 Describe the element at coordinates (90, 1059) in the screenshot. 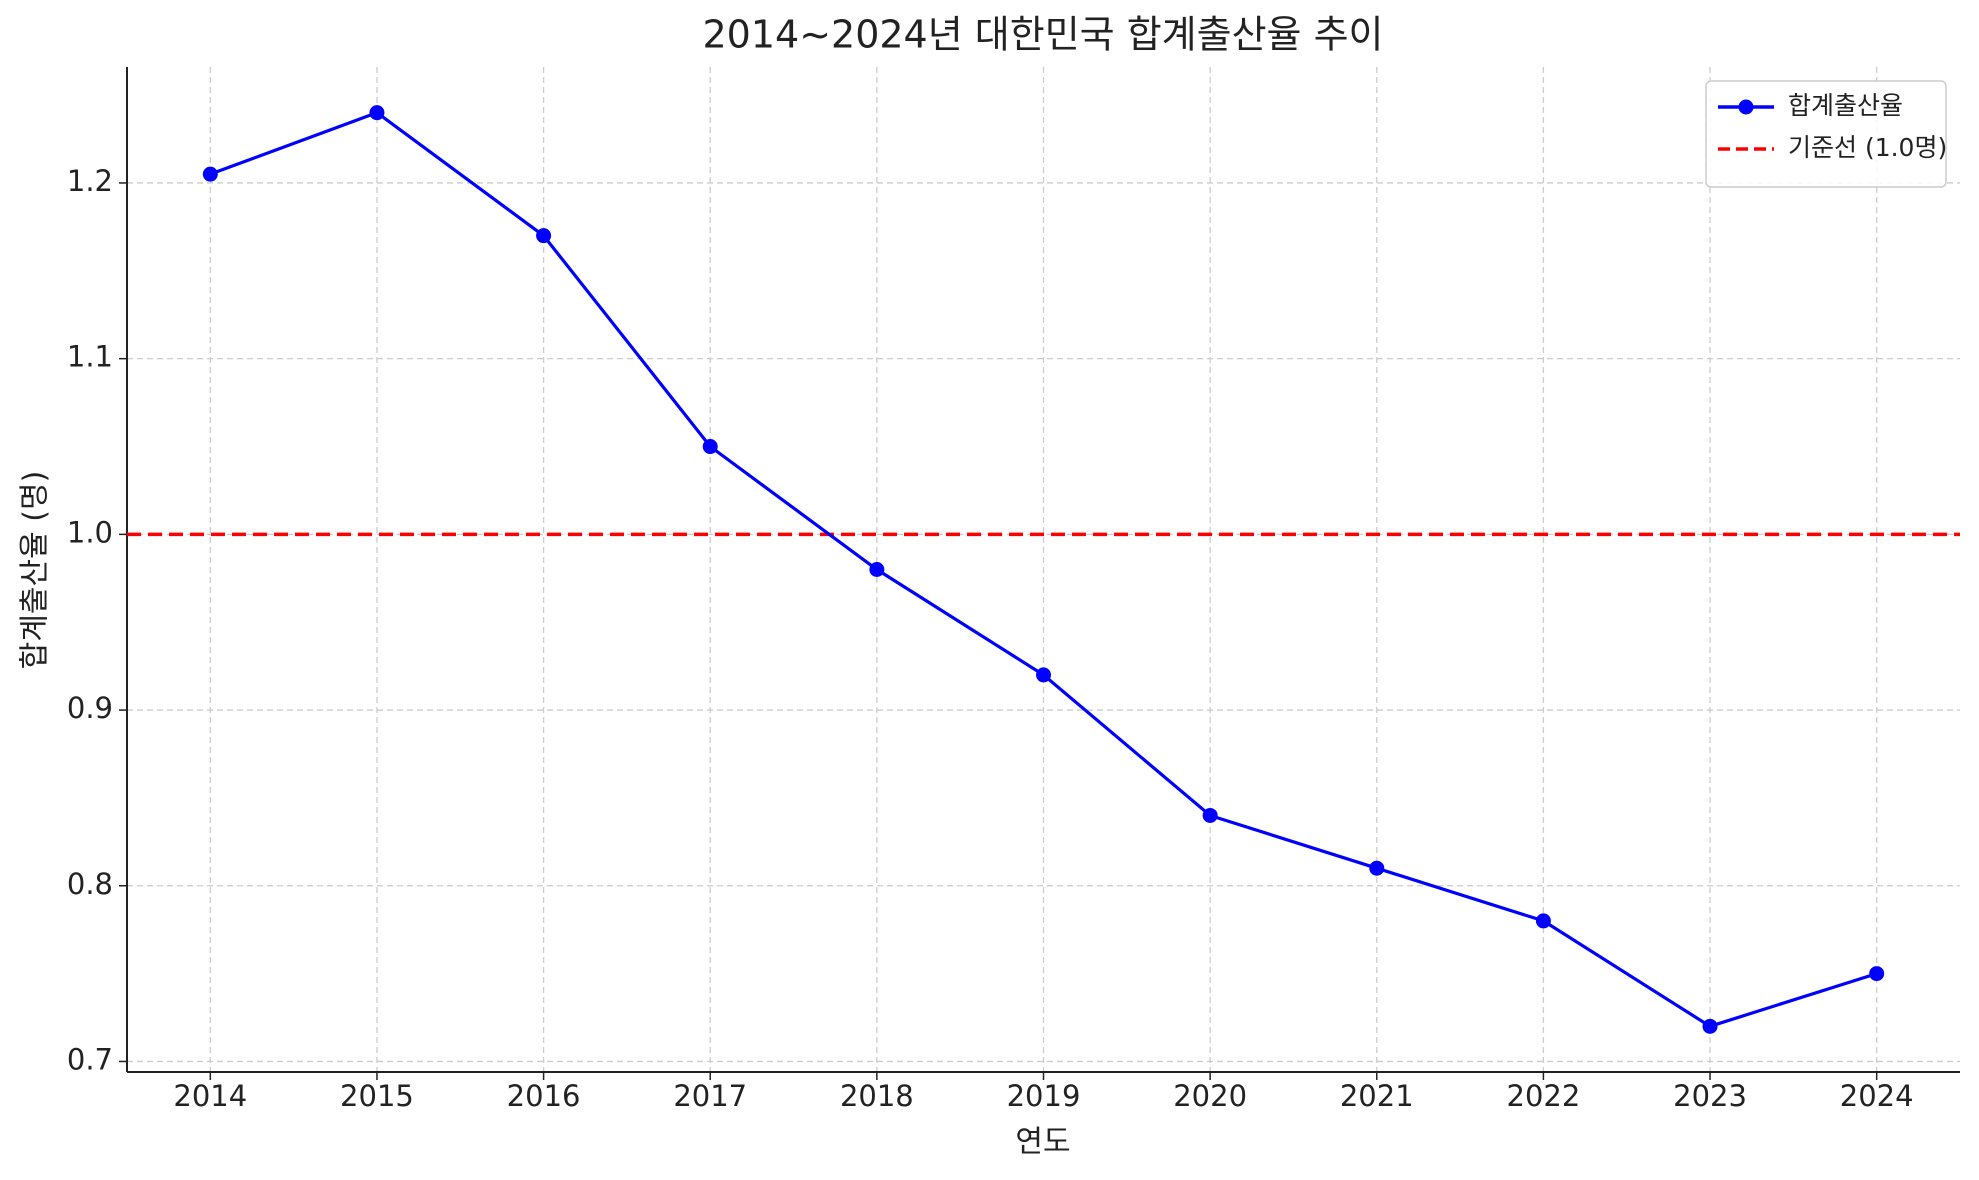

I see `y-tick-label: 0.7` at that location.